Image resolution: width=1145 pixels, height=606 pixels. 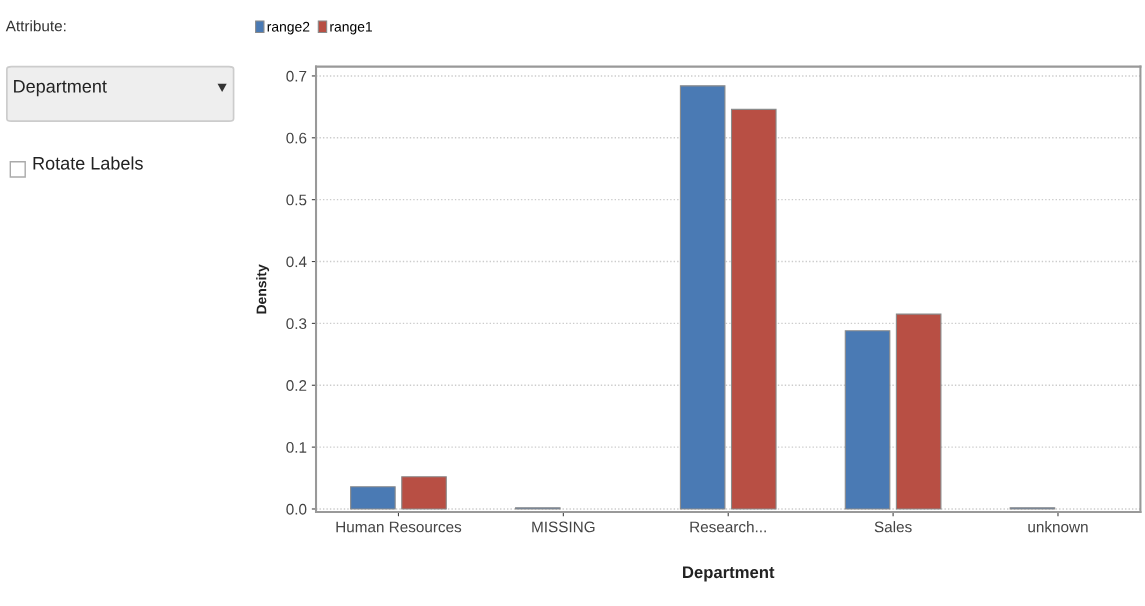 What do you see at coordinates (296, 447) in the screenshot?
I see `y-tick-label: 0.1` at bounding box center [296, 447].